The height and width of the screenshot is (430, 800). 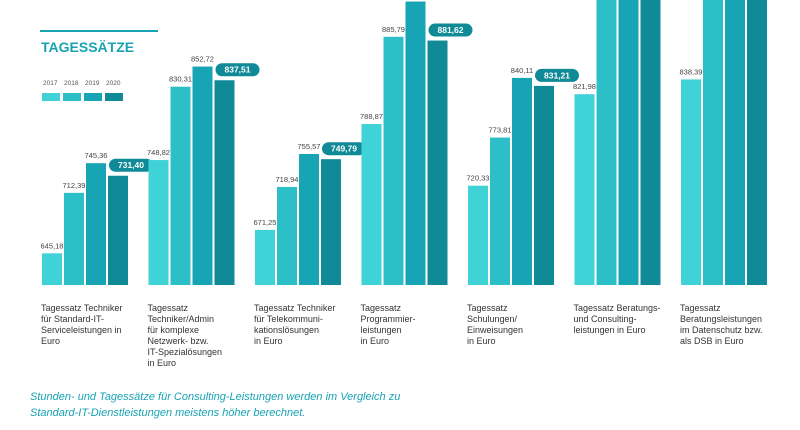 What do you see at coordinates (50, 83) in the screenshot?
I see `legend-label-2017: 2017` at bounding box center [50, 83].